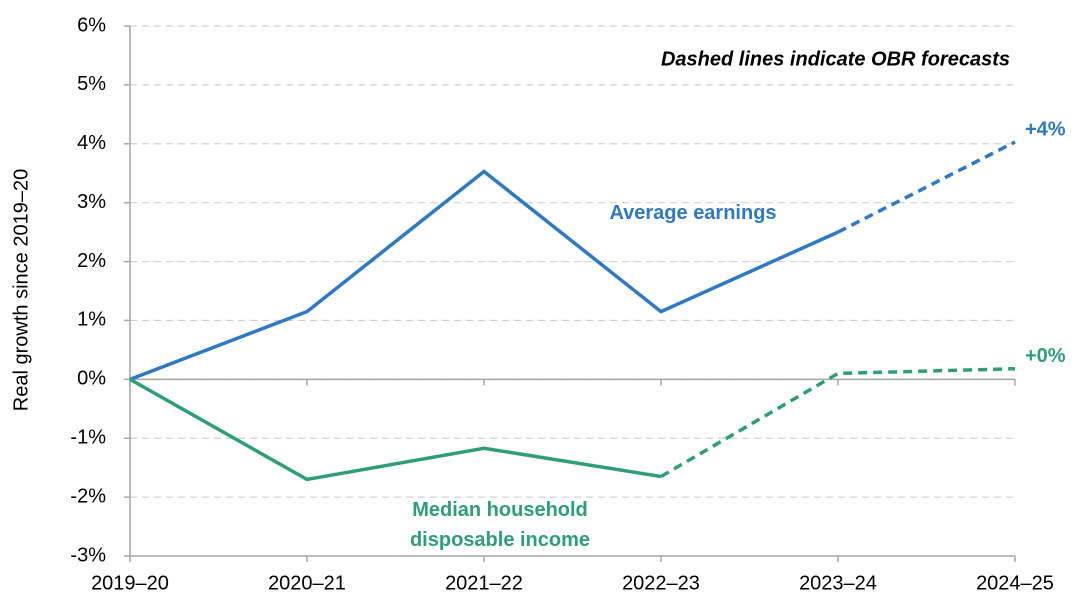 Image resolution: width=1080 pixels, height=600 pixels. Describe the element at coordinates (838, 583) in the screenshot. I see `x-tick-label: 2023–24` at that location.